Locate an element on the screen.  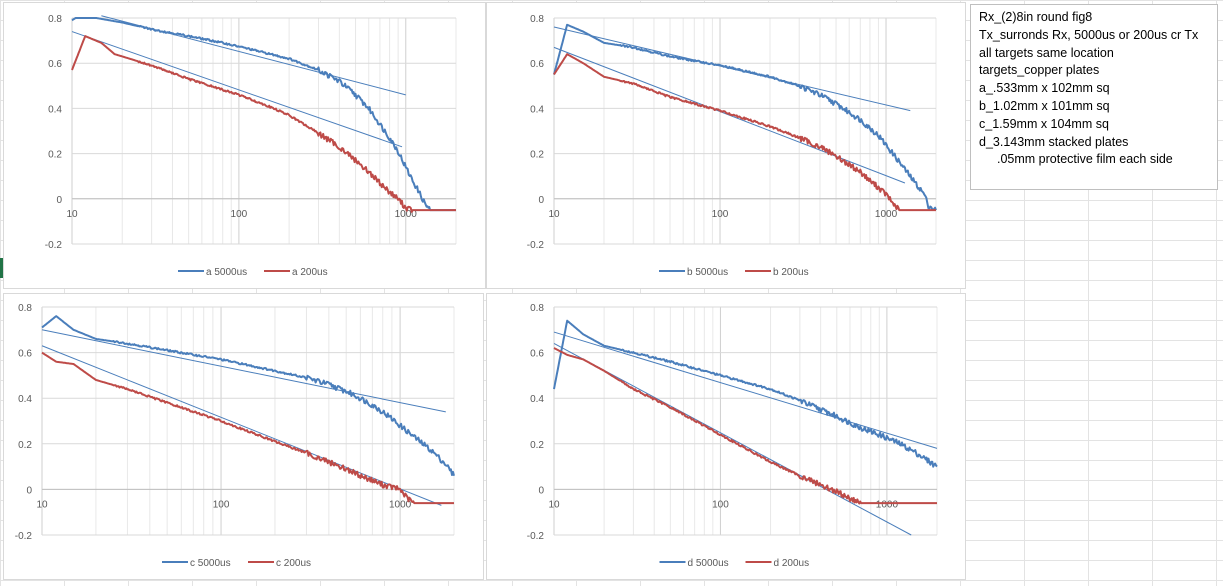
legend-label: d 5000us is located at coordinates (708, 563).